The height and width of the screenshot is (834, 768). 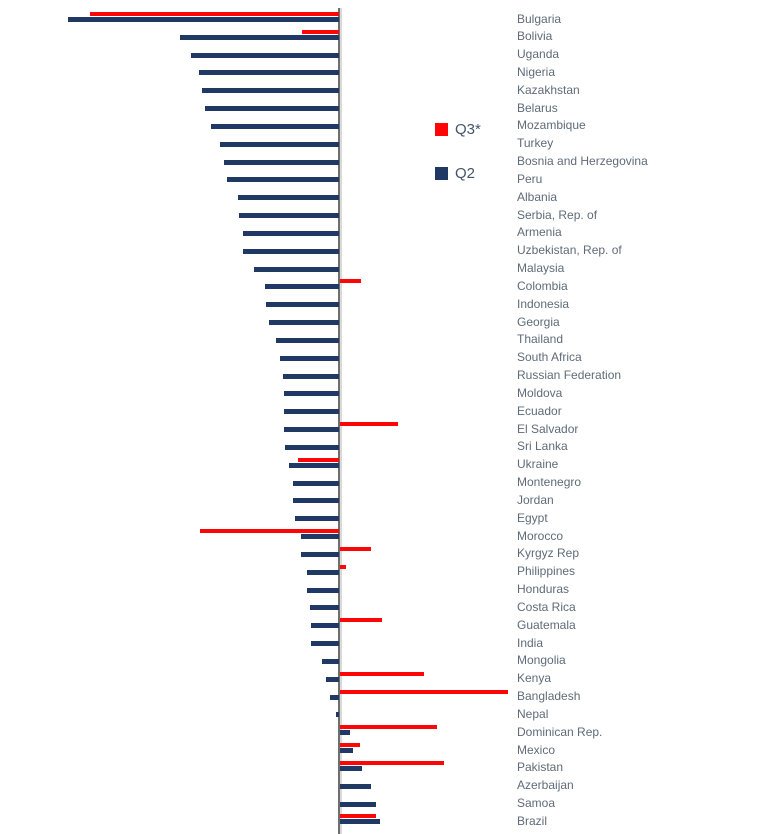 I want to click on country-label: Guatemala, so click(x=546, y=624).